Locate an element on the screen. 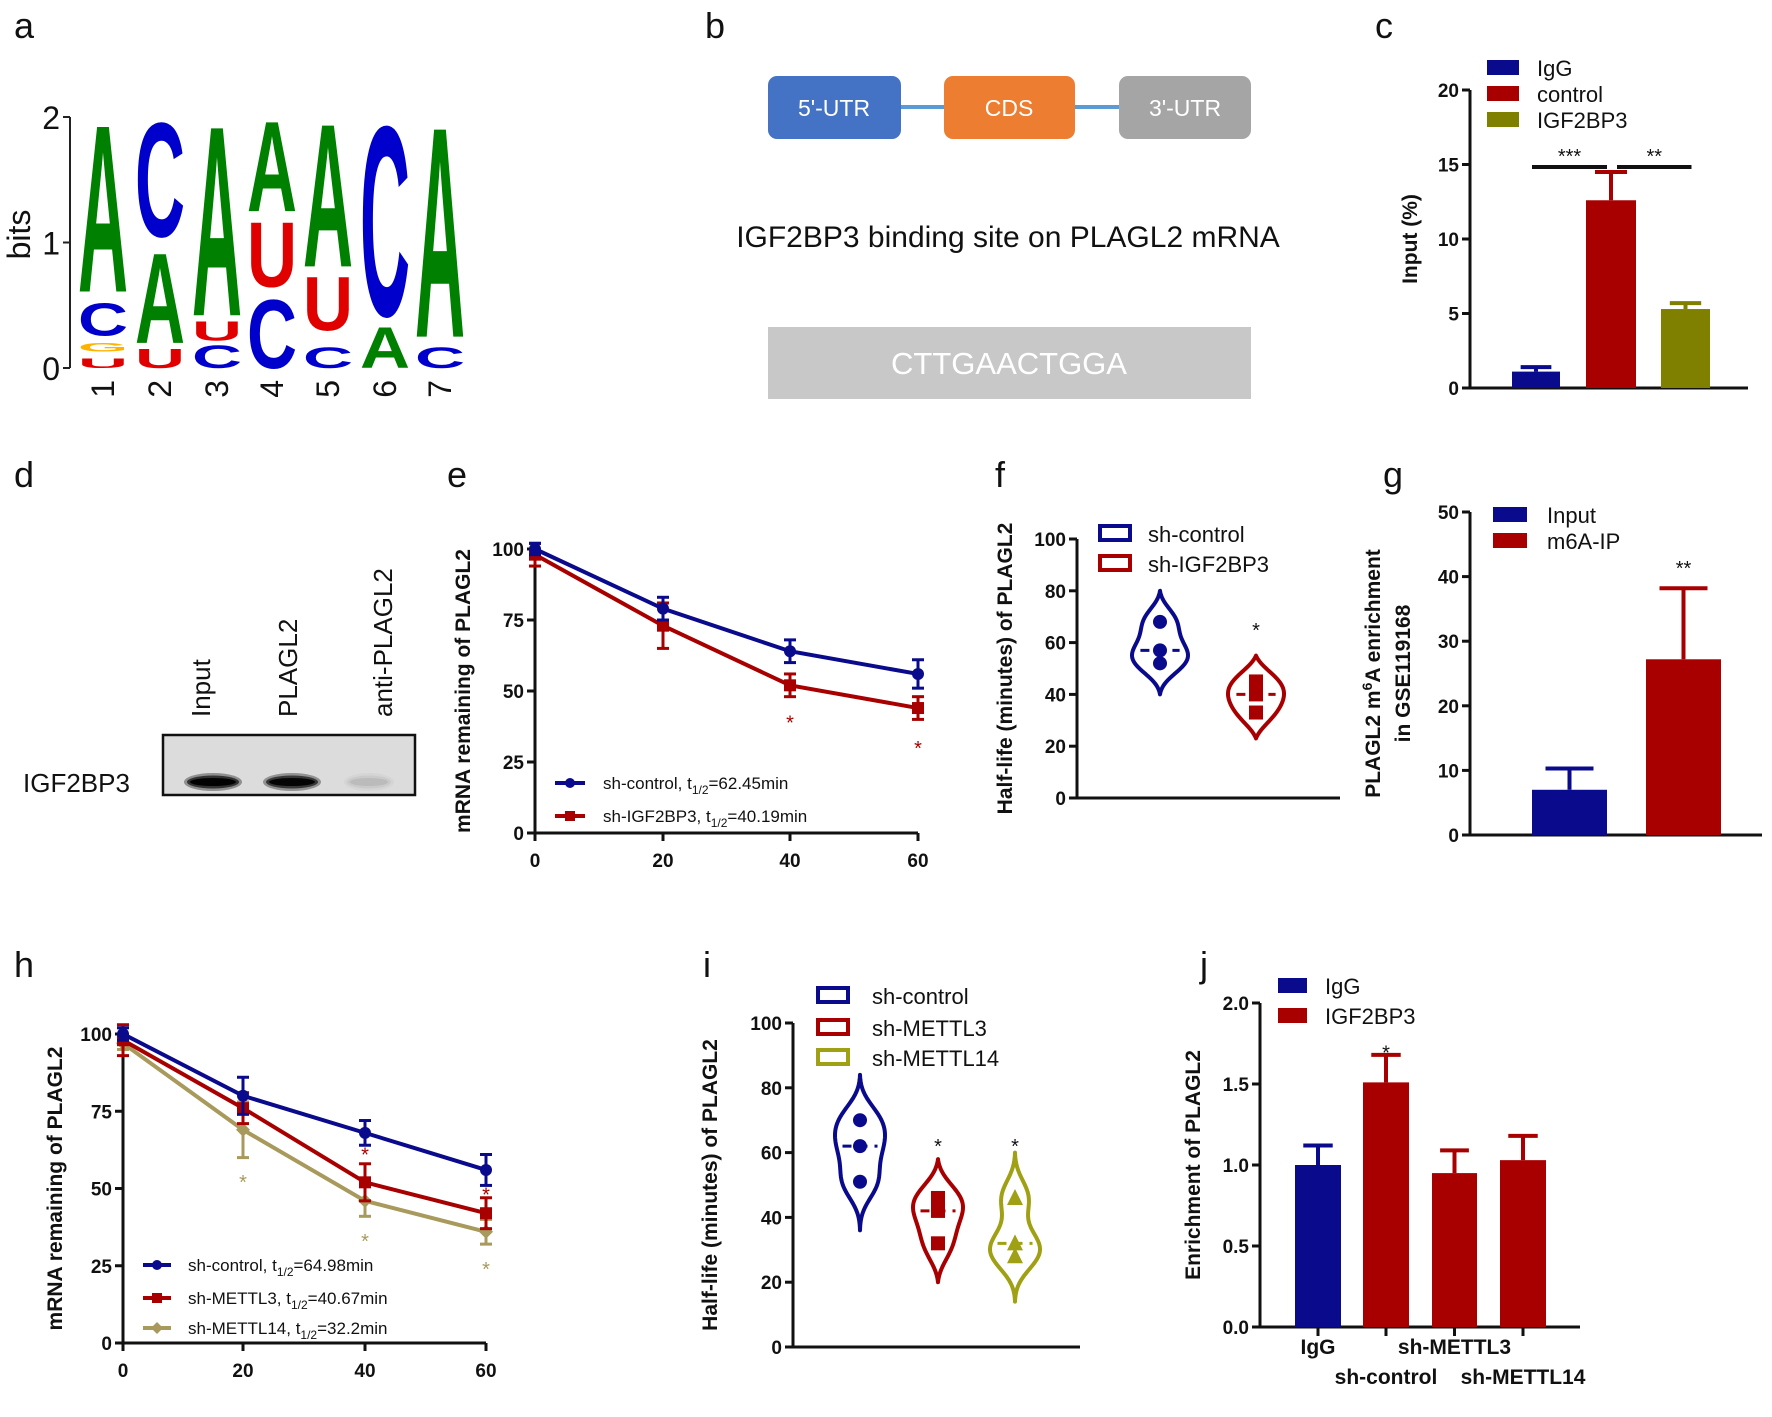  triangle-marker is located at coordinates (1015, 1255).